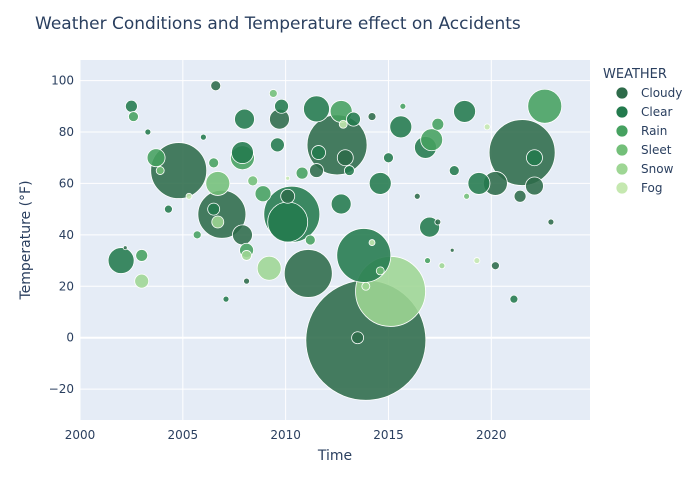 Image resolution: width=700 pixels, height=504 pixels. What do you see at coordinates (656, 112) in the screenshot?
I see `legend-item-label: Clear` at bounding box center [656, 112].